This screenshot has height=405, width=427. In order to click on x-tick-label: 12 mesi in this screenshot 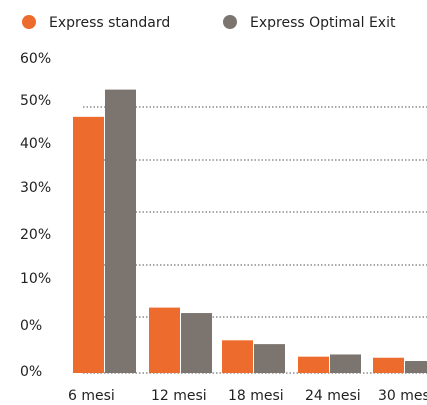, I will do `click(179, 396)`.